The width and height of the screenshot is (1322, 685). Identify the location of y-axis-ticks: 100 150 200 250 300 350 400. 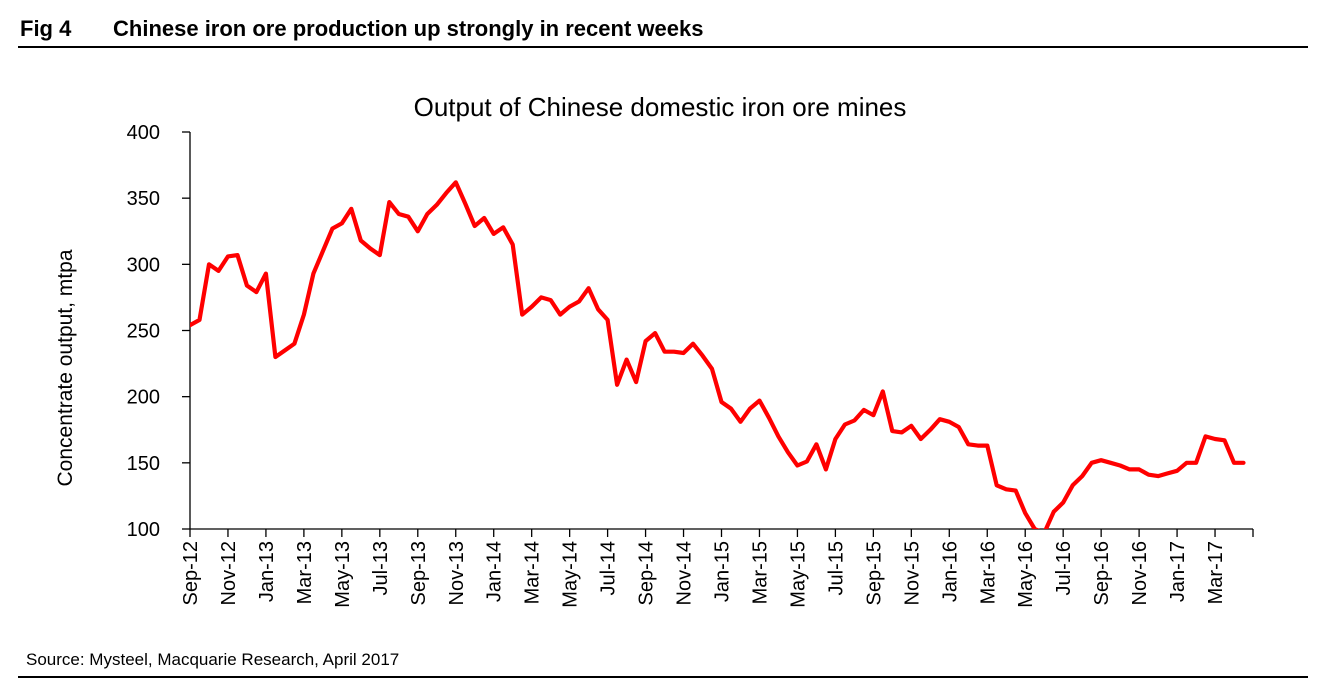
(158, 331).